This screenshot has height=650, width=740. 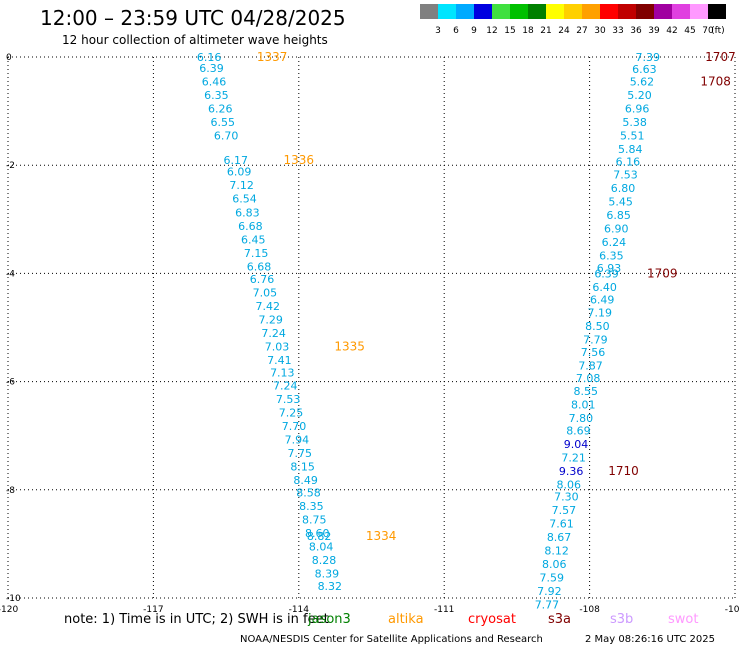 What do you see at coordinates (10, 274) in the screenshot?
I see `y-tick-label: -4` at bounding box center [10, 274].